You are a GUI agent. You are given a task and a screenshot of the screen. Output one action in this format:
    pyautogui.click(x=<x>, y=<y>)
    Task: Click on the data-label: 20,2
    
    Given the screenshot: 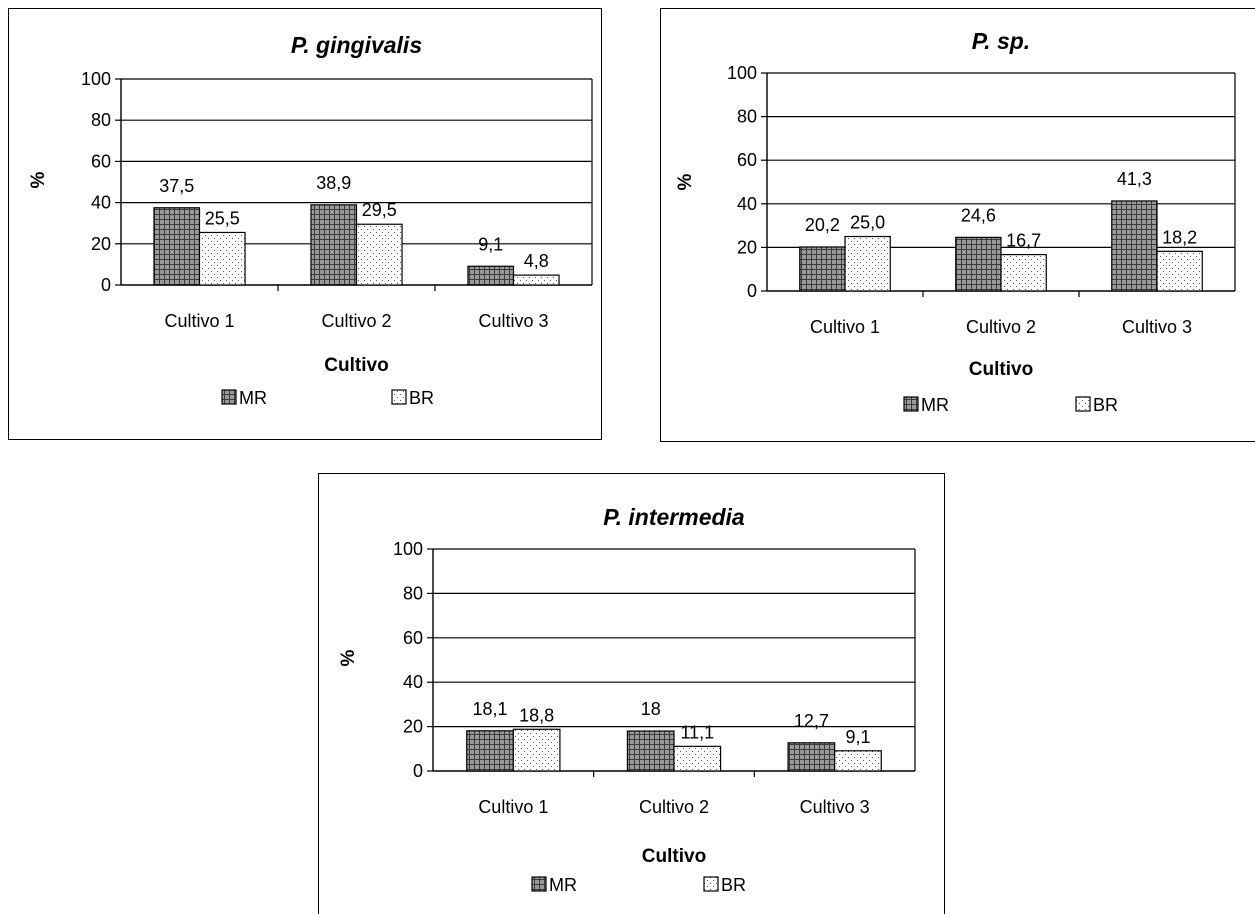 What is the action you would take?
    pyautogui.click(x=822, y=225)
    